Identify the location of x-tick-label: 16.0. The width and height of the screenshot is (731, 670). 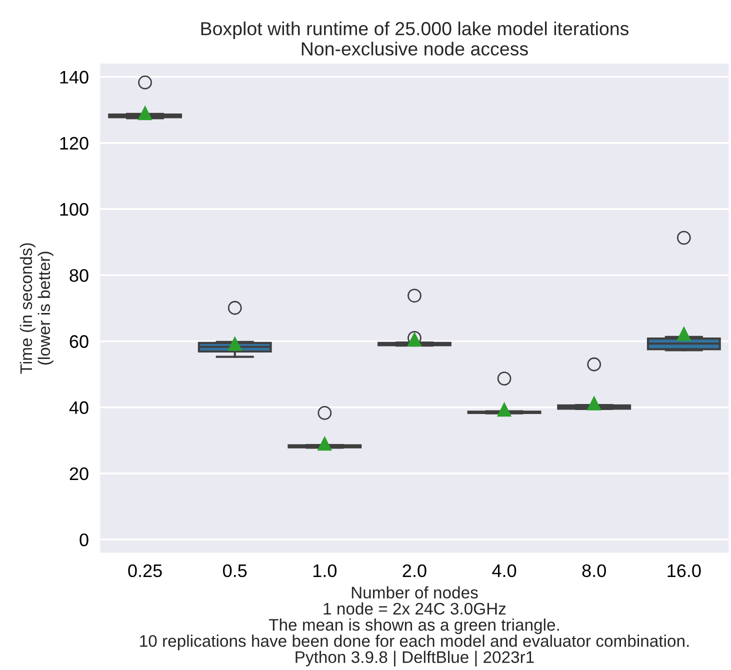
(684, 571).